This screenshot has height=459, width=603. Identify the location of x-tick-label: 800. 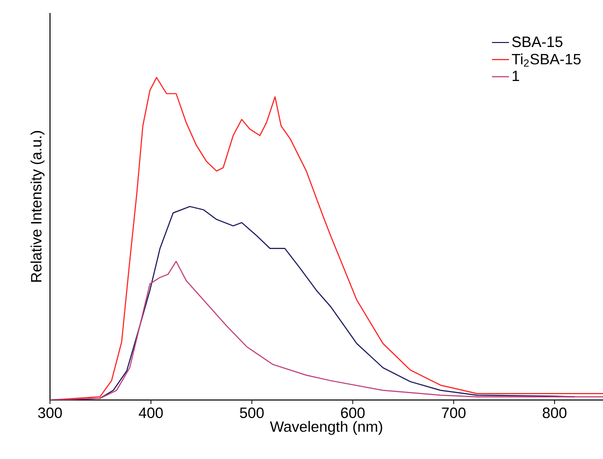
(554, 413).